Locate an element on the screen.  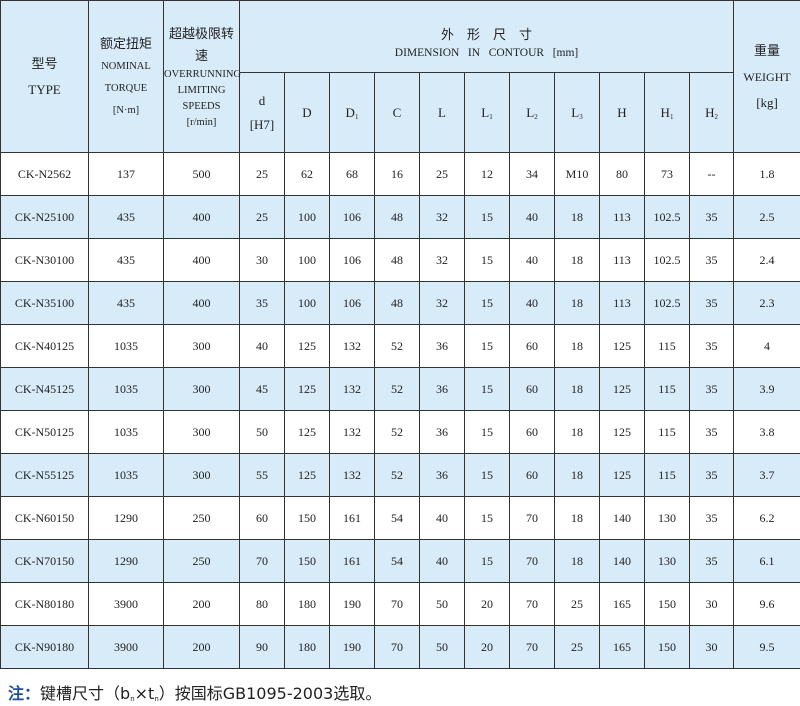
value-cell: 102.5 is located at coordinates (667, 217).